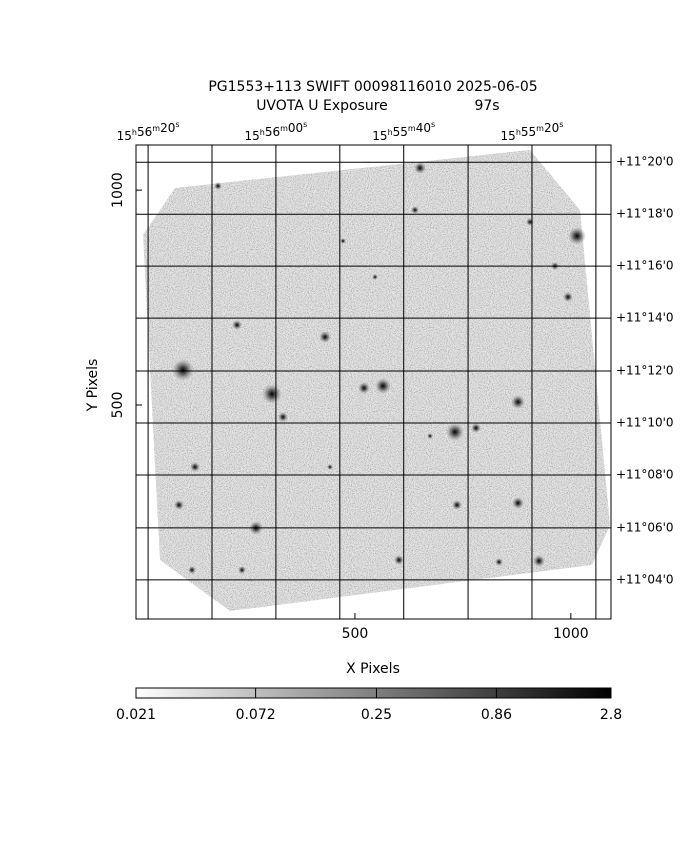 Image resolution: width=680 pixels, height=850 pixels. I want to click on dec-tick-label: +11°10'0, so click(645, 423).